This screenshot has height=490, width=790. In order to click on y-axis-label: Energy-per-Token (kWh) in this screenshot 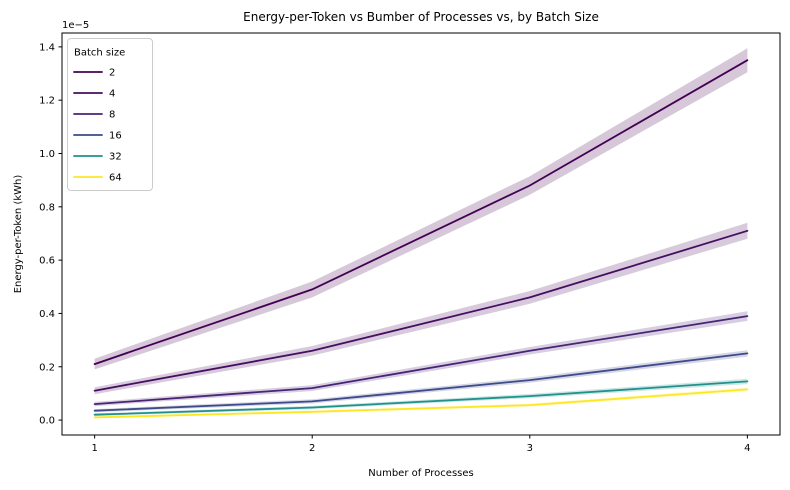, I will do `click(18, 234)`.